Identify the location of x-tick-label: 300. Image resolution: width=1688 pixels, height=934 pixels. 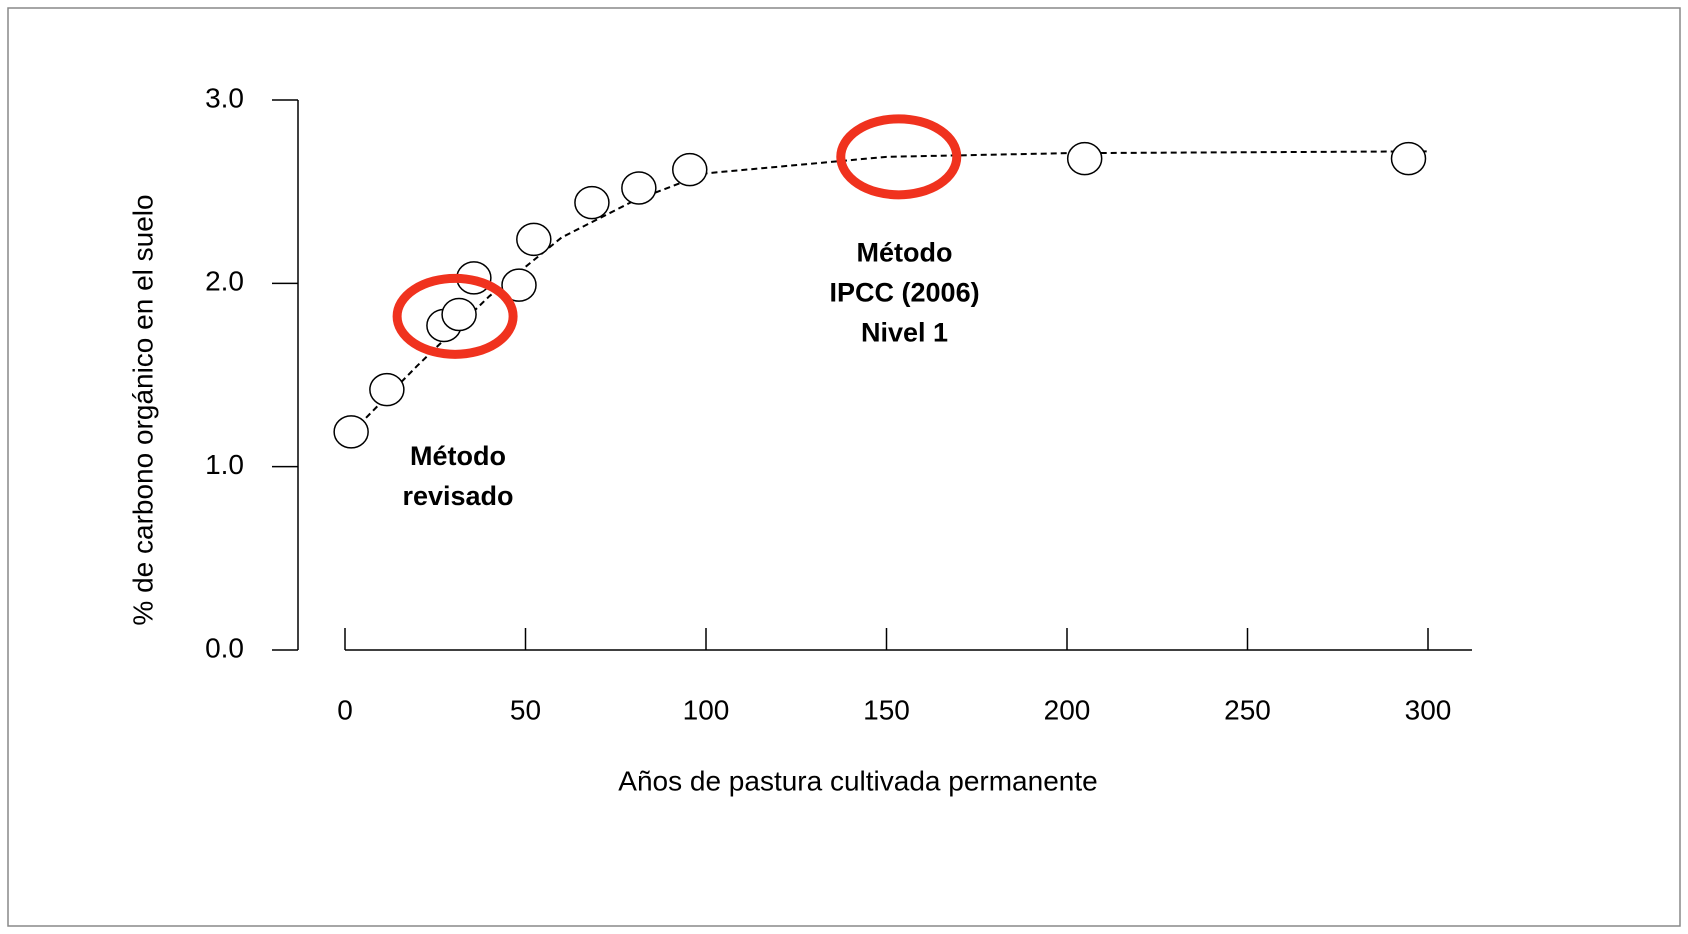
(1428, 709).